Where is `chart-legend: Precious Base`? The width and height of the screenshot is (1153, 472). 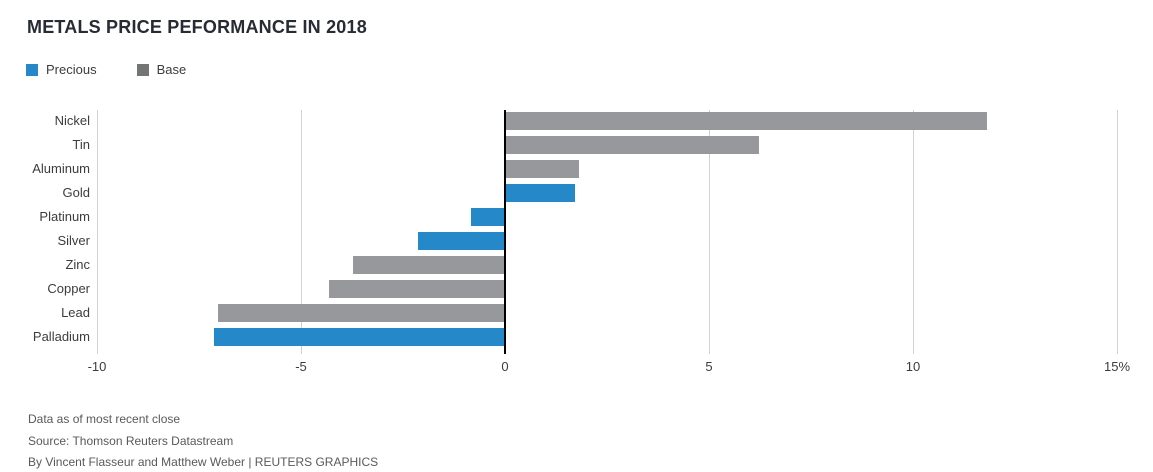
chart-legend: Precious Base is located at coordinates (106, 69).